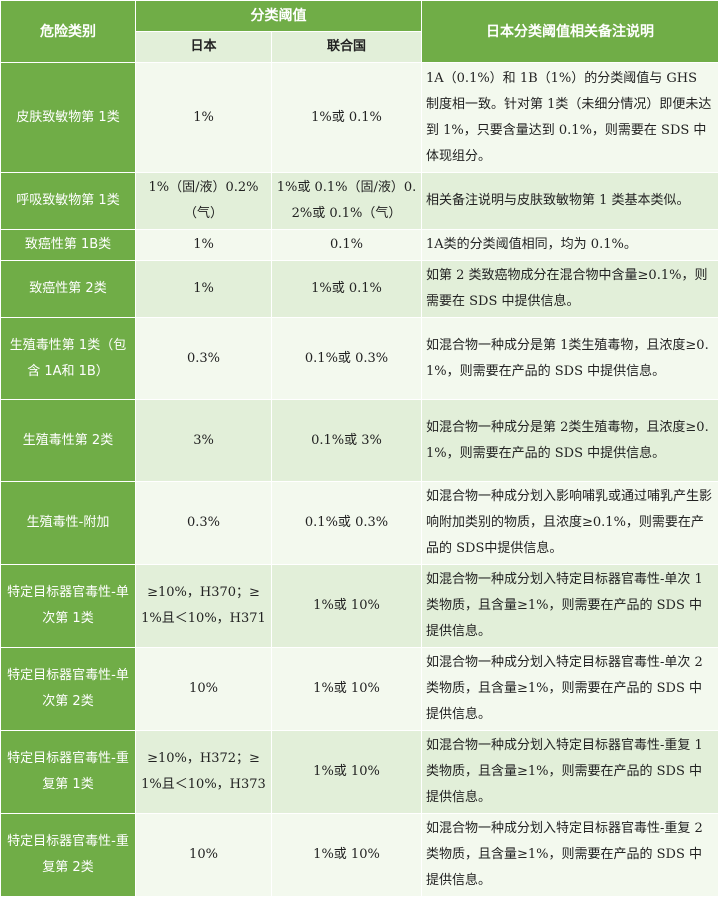 The width and height of the screenshot is (718, 897). I want to click on table-header: 危险类别 分类阈值 日本分类阈值相关备注说明 日本 联合国, so click(359, 32).